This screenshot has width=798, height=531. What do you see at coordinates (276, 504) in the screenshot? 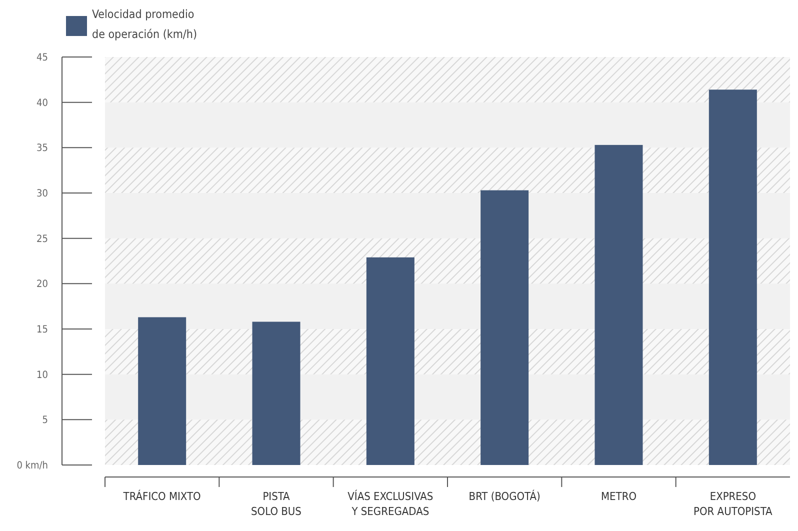
I see `x-tick-label: PISTA SOLO BUS` at bounding box center [276, 504].